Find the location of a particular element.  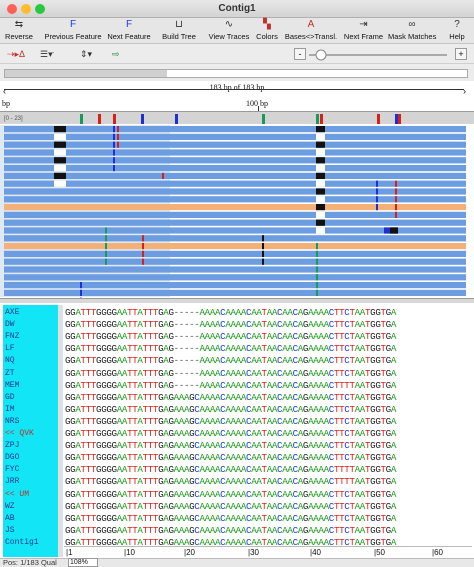

previous-feature-button: F Previous Feature is located at coordinates (73, 30).